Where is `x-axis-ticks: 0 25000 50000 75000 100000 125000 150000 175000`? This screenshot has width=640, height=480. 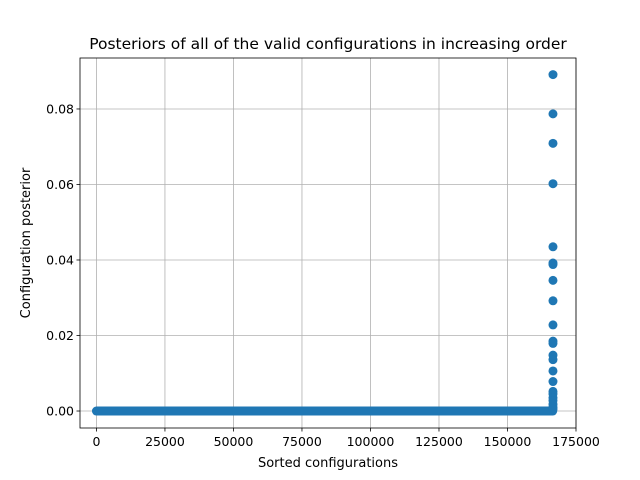 x-axis-ticks: 0 25000 50000 75000 100000 125000 150000 175000 is located at coordinates (346, 438).